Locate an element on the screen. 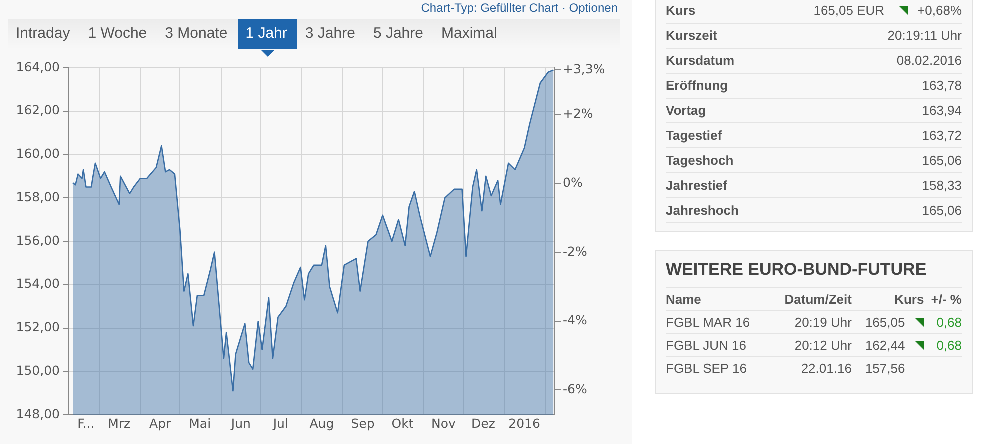 This screenshot has width=986, height=444. text: 5 Jahre is located at coordinates (398, 34).